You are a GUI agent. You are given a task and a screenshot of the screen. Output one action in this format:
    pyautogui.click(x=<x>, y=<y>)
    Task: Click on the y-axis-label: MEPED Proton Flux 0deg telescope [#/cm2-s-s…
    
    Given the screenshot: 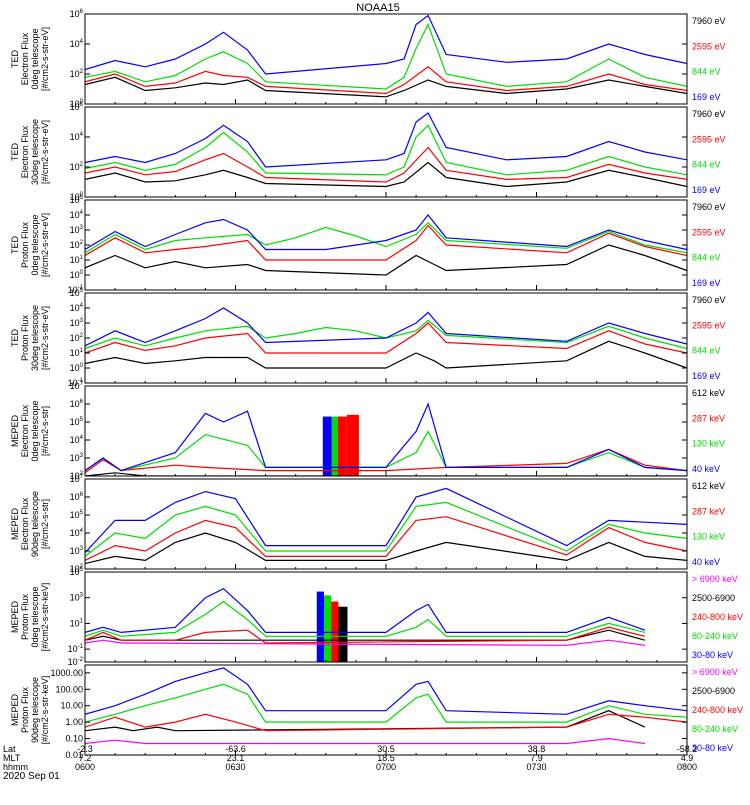 What is the action you would take?
    pyautogui.click(x=30, y=617)
    